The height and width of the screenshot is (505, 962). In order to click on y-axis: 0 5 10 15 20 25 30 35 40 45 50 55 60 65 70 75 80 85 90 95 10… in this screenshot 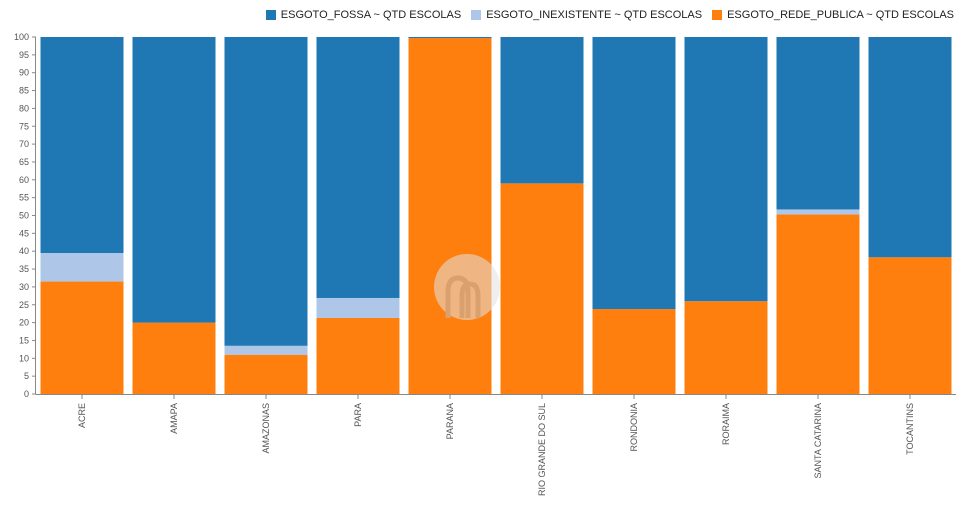, I will do `click(25, 215)`.